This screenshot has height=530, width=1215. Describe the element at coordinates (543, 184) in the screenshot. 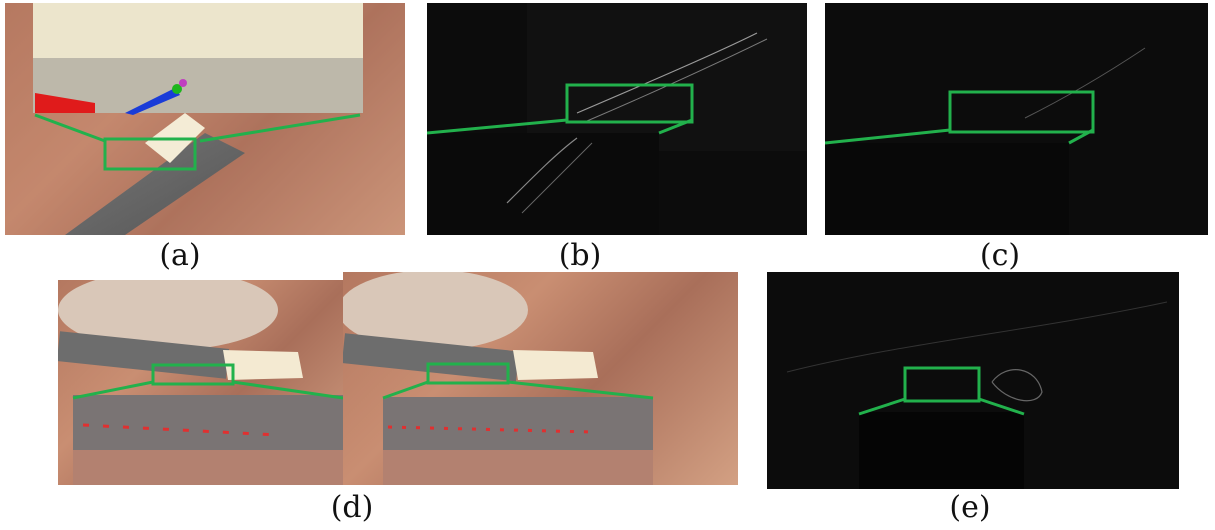

I see `zoom-inset-b` at that location.